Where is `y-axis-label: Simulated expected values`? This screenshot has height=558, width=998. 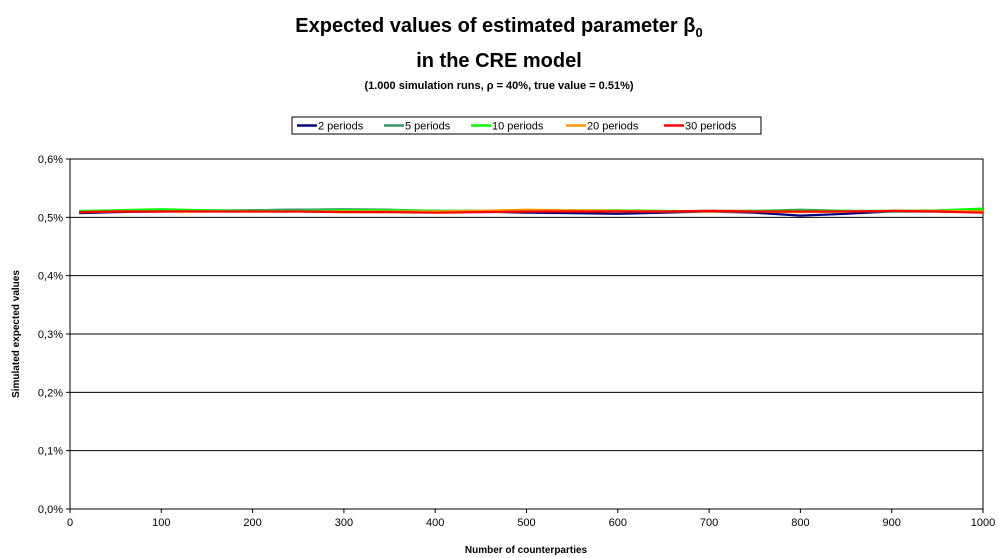 y-axis-label: Simulated expected values is located at coordinates (16, 334).